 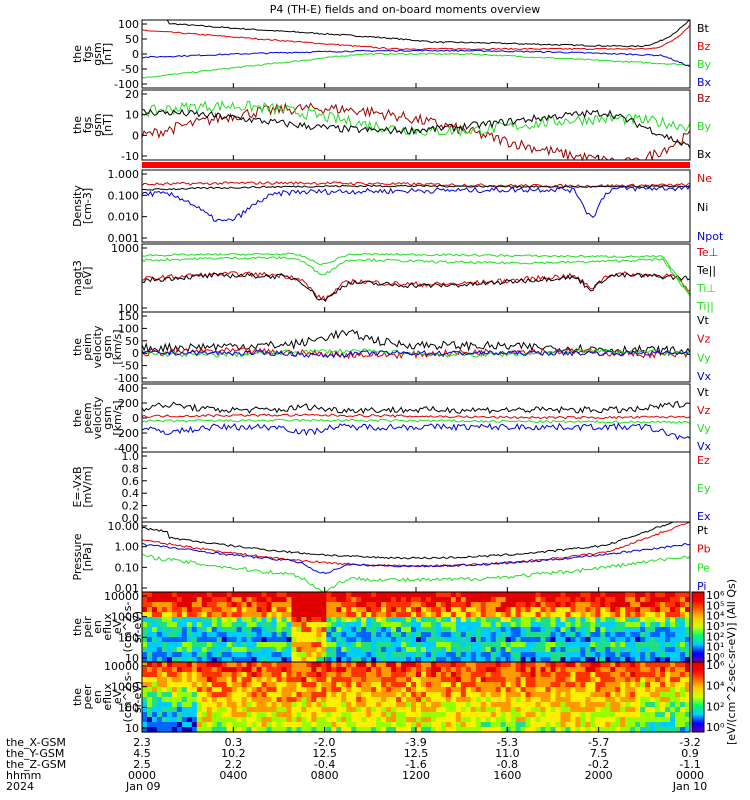 I want to click on ytick-label: 10, so click(x=132, y=658).